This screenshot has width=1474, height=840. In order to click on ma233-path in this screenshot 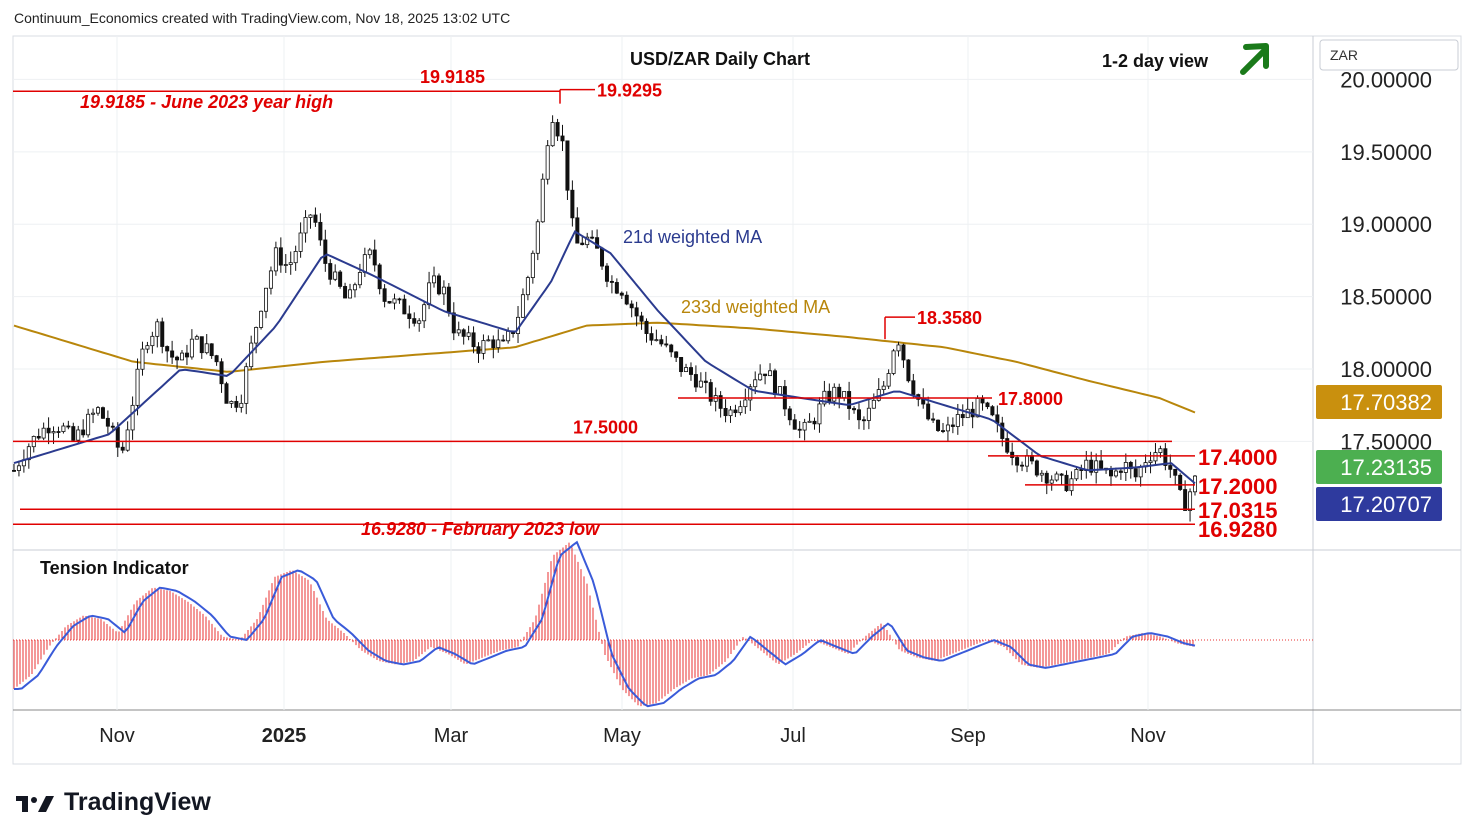, I will do `click(604, 367)`.